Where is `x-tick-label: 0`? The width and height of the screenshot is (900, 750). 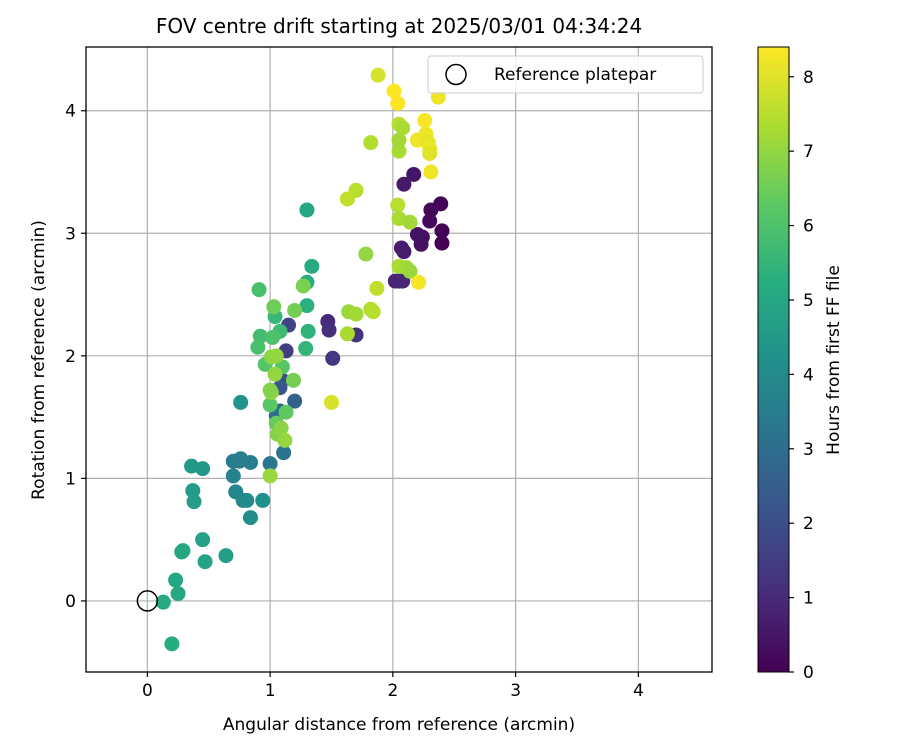
x-tick-label: 0 is located at coordinates (147, 691).